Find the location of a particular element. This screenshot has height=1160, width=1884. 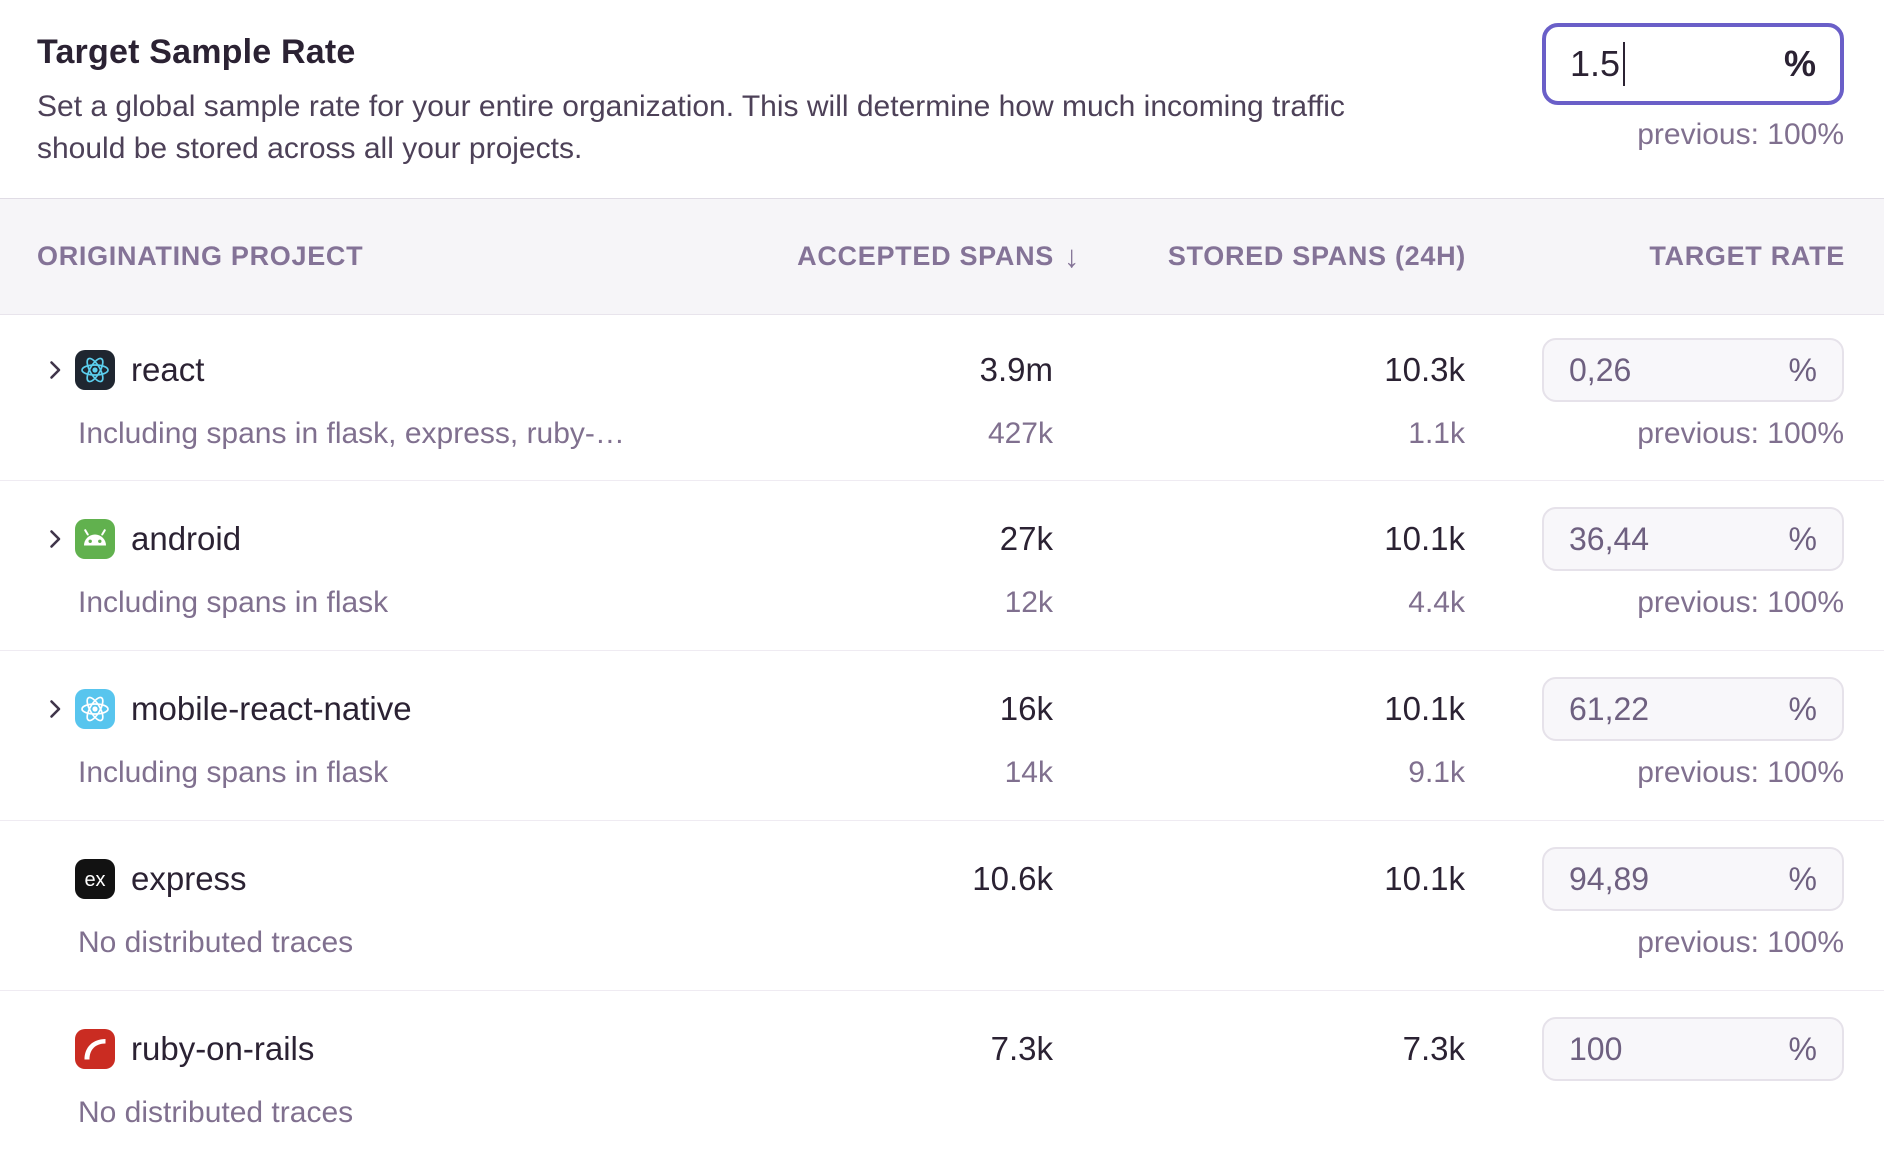

stored-spans-value: 10.3k is located at coordinates (1424, 369).